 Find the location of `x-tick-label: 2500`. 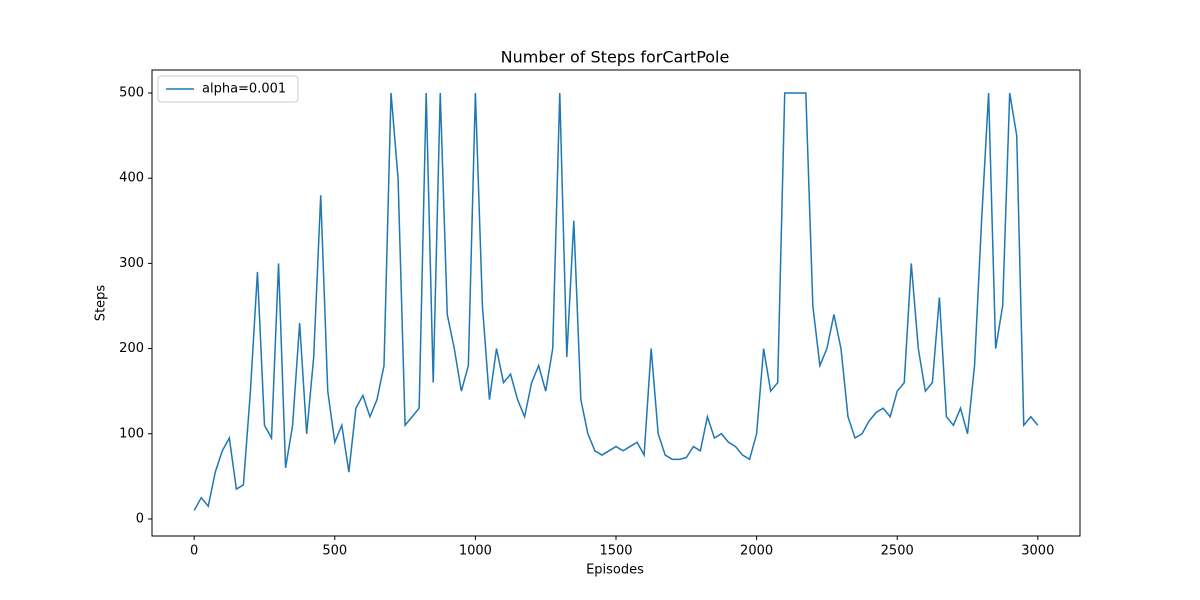

x-tick-label: 2500 is located at coordinates (897, 551).